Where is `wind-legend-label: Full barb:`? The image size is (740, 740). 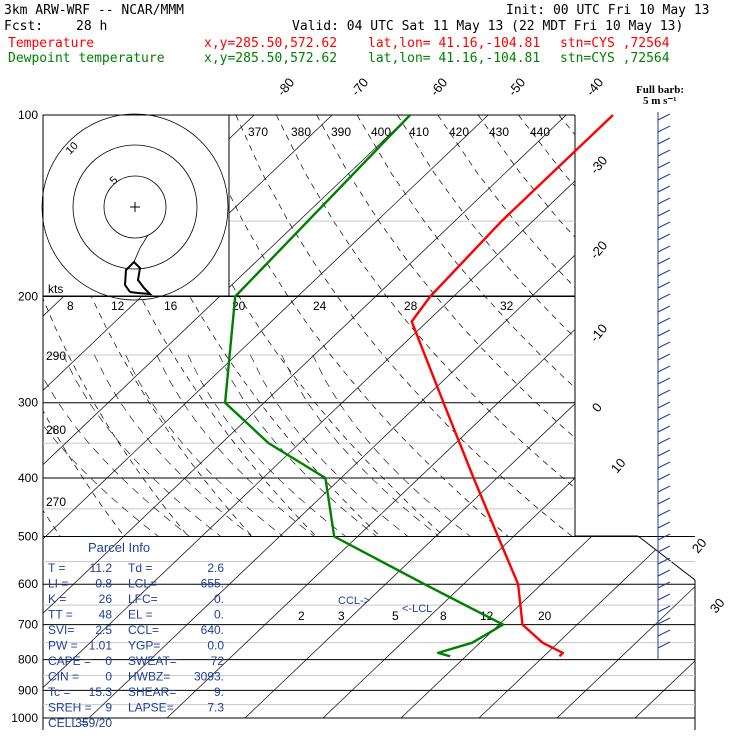
wind-legend-label: Full barb: is located at coordinates (660, 90).